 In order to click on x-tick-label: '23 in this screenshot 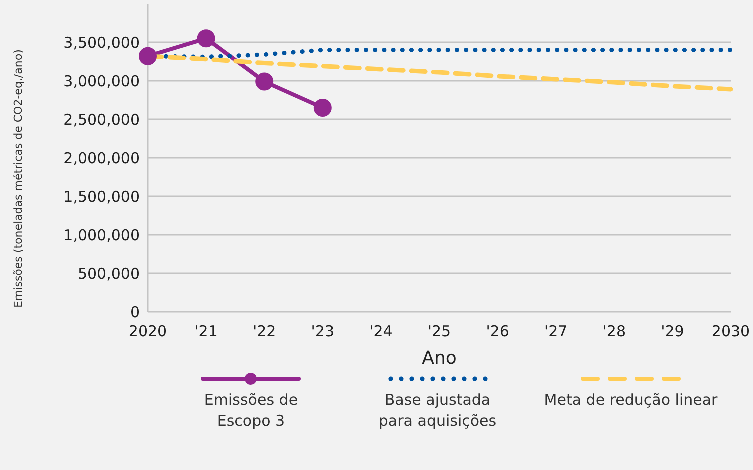, I will do `click(323, 331)`.